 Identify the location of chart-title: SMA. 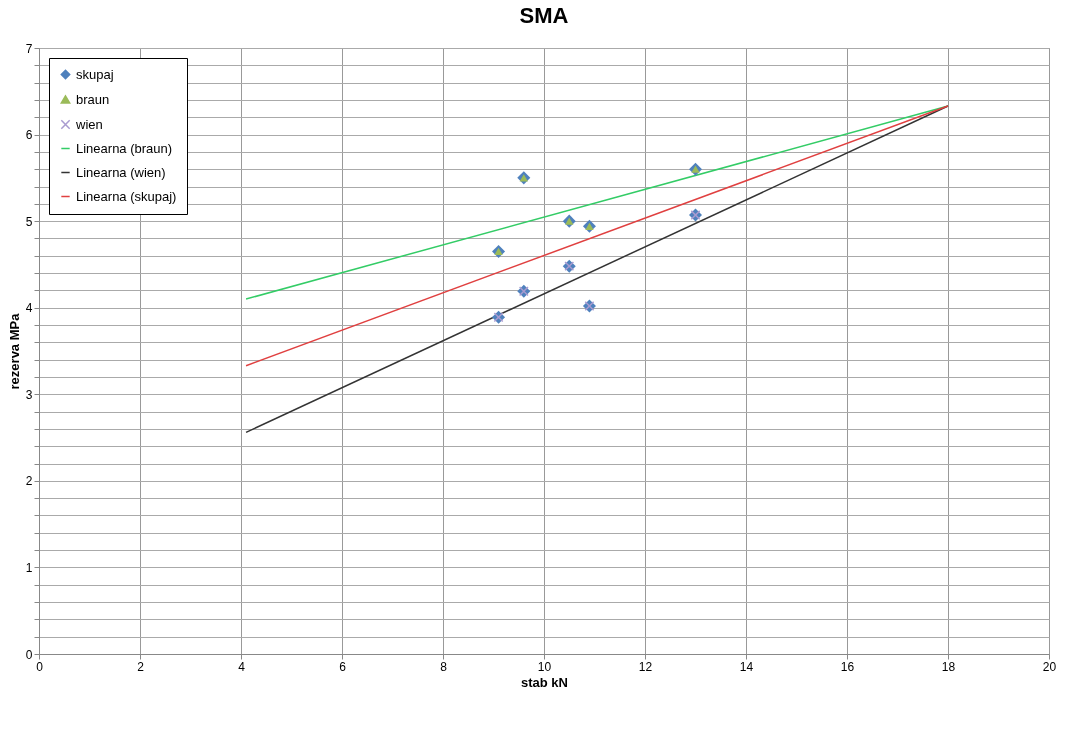
(544, 15).